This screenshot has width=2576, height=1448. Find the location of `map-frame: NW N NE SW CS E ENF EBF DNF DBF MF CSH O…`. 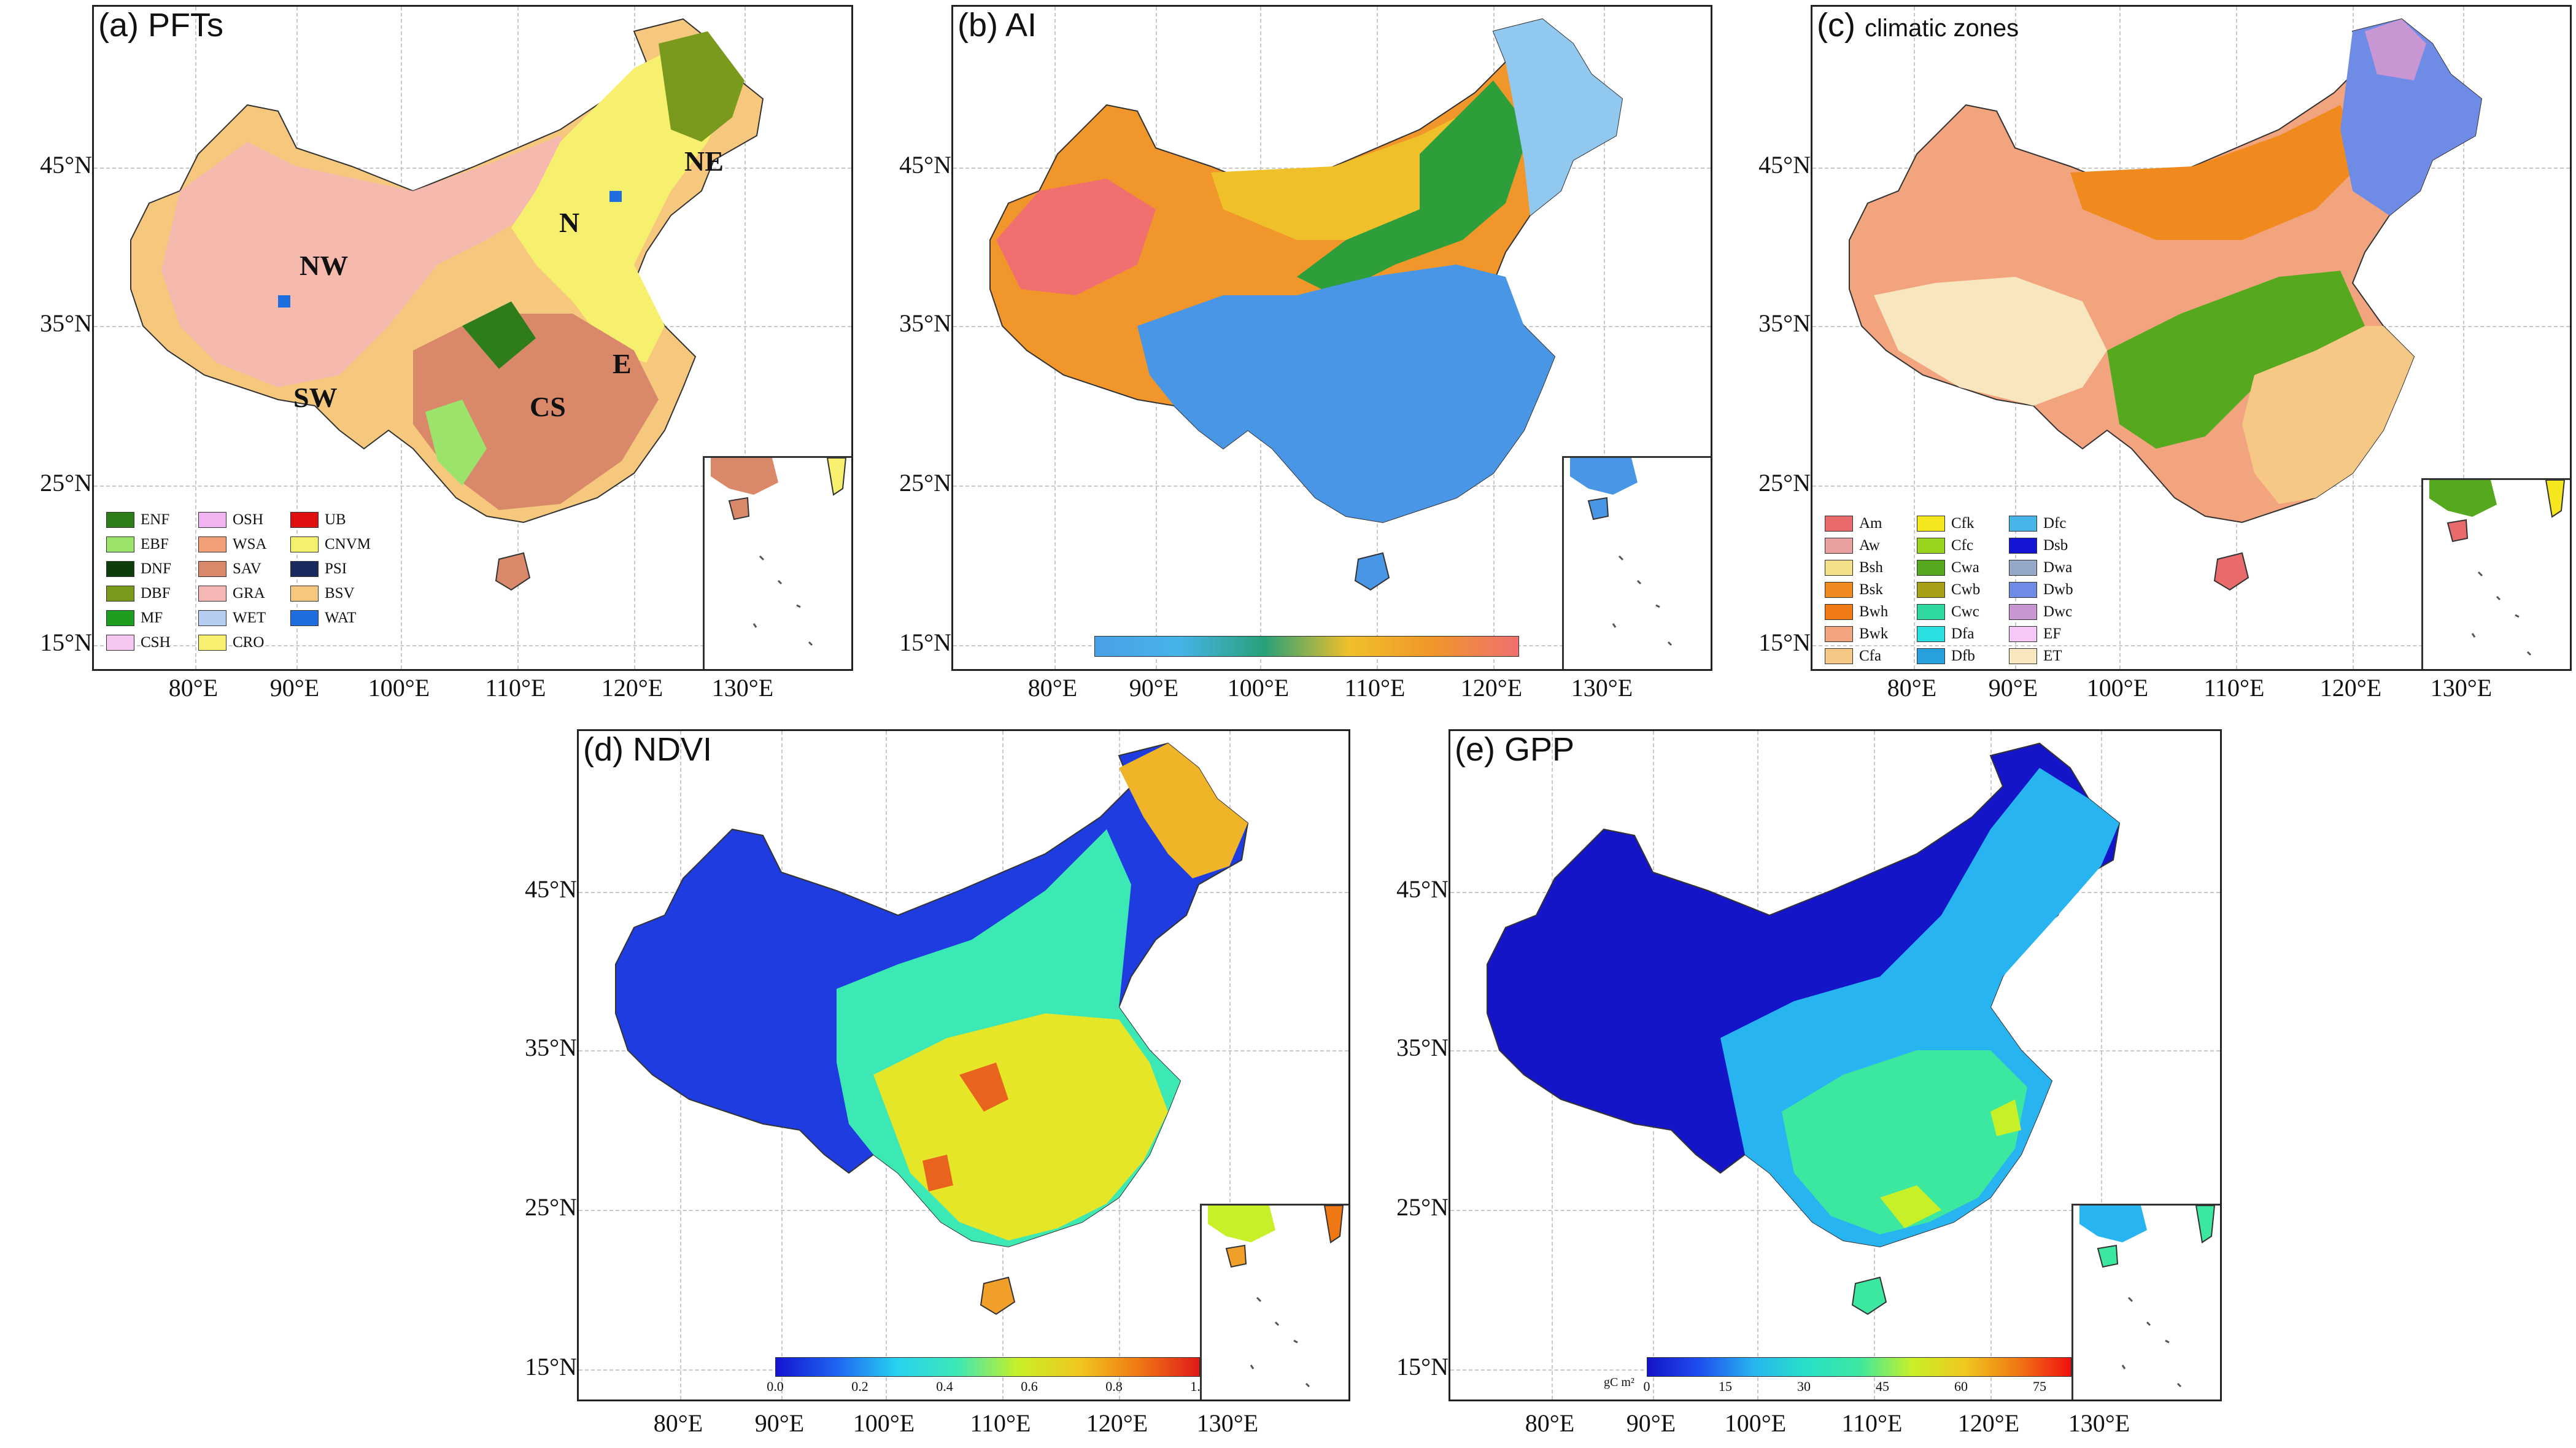

map-frame: NW N NE SW CS E ENF EBF DNF DBF MF CSH O… is located at coordinates (472, 338).